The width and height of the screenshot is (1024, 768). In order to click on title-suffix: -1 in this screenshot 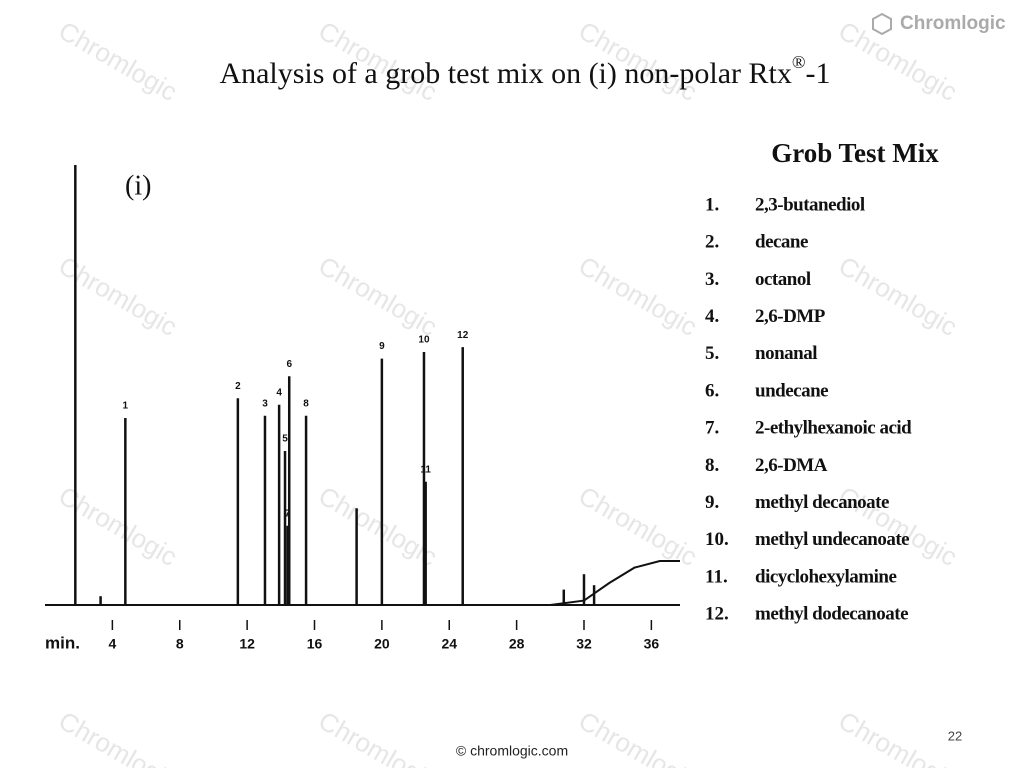, I will do `click(818, 73)`.